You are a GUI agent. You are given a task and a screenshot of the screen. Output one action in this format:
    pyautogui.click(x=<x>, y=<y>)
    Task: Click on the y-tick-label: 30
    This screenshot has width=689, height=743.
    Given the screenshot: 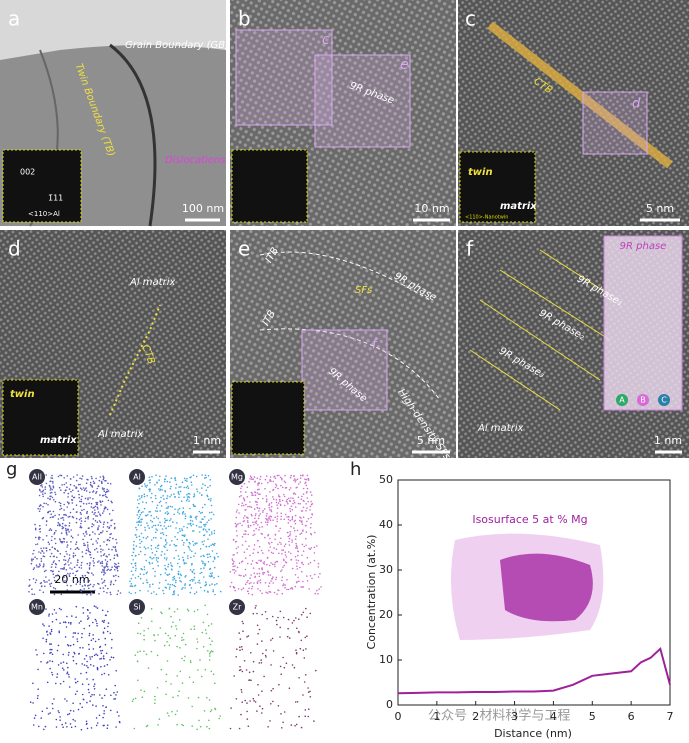 What is the action you would take?
    pyautogui.click(x=386, y=569)
    